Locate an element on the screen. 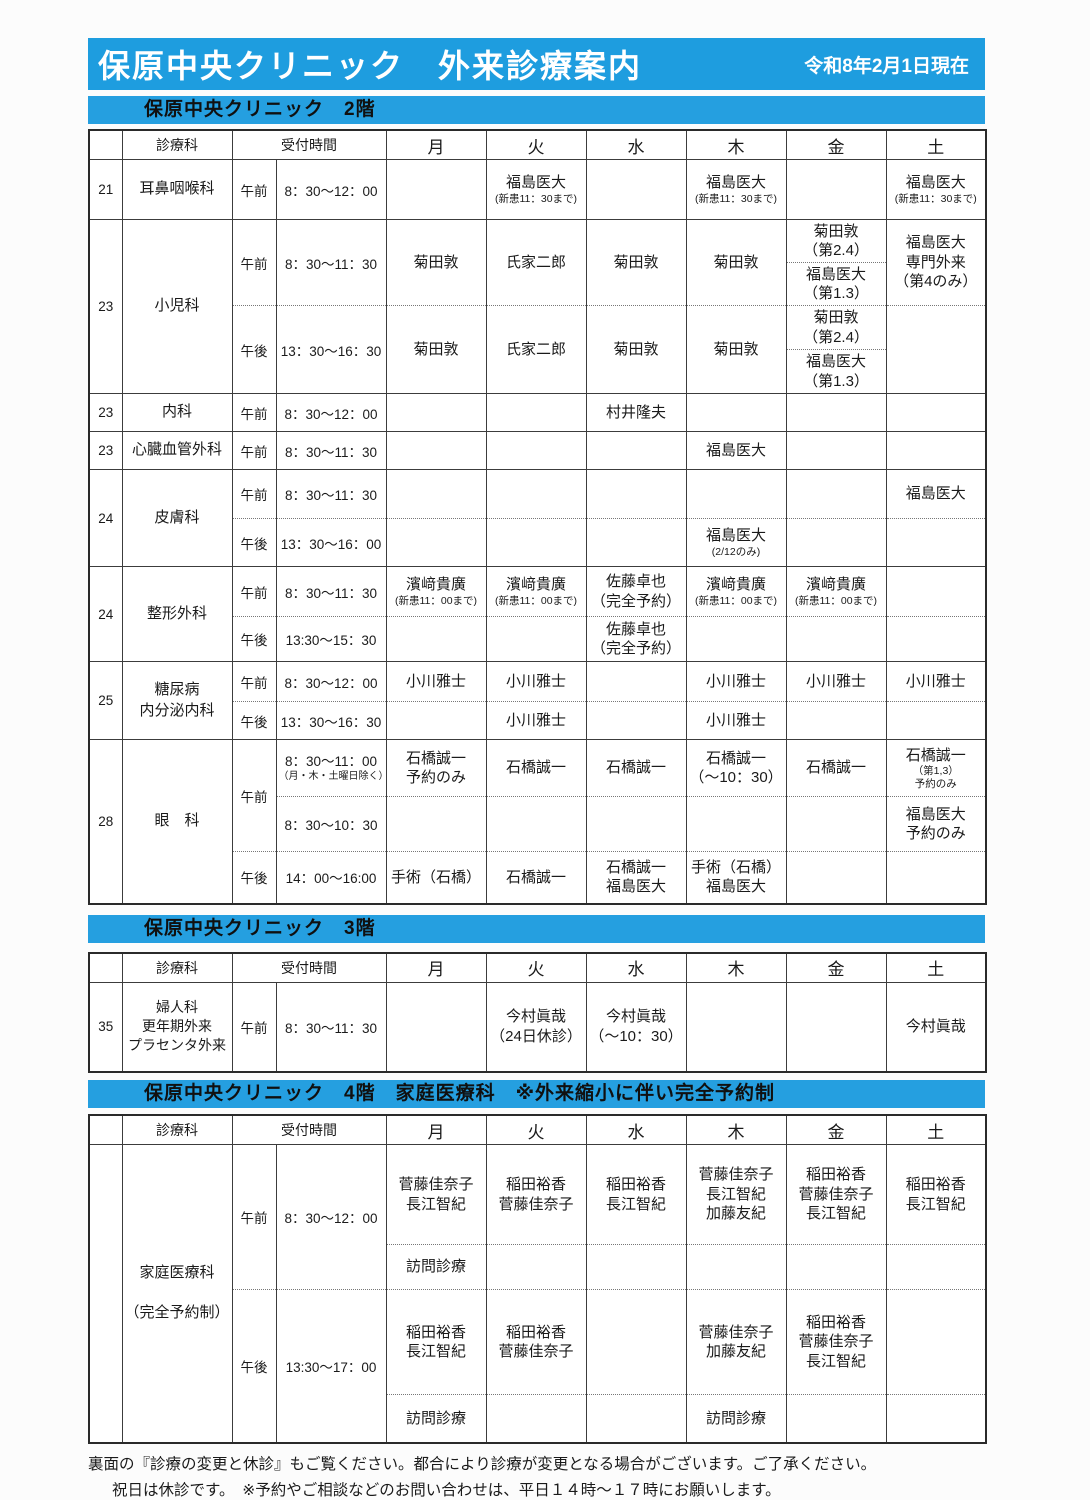 The width and height of the screenshot is (1090, 1500). schedule-cell: 菊田敦 （第2.4） is located at coordinates (836, 327).